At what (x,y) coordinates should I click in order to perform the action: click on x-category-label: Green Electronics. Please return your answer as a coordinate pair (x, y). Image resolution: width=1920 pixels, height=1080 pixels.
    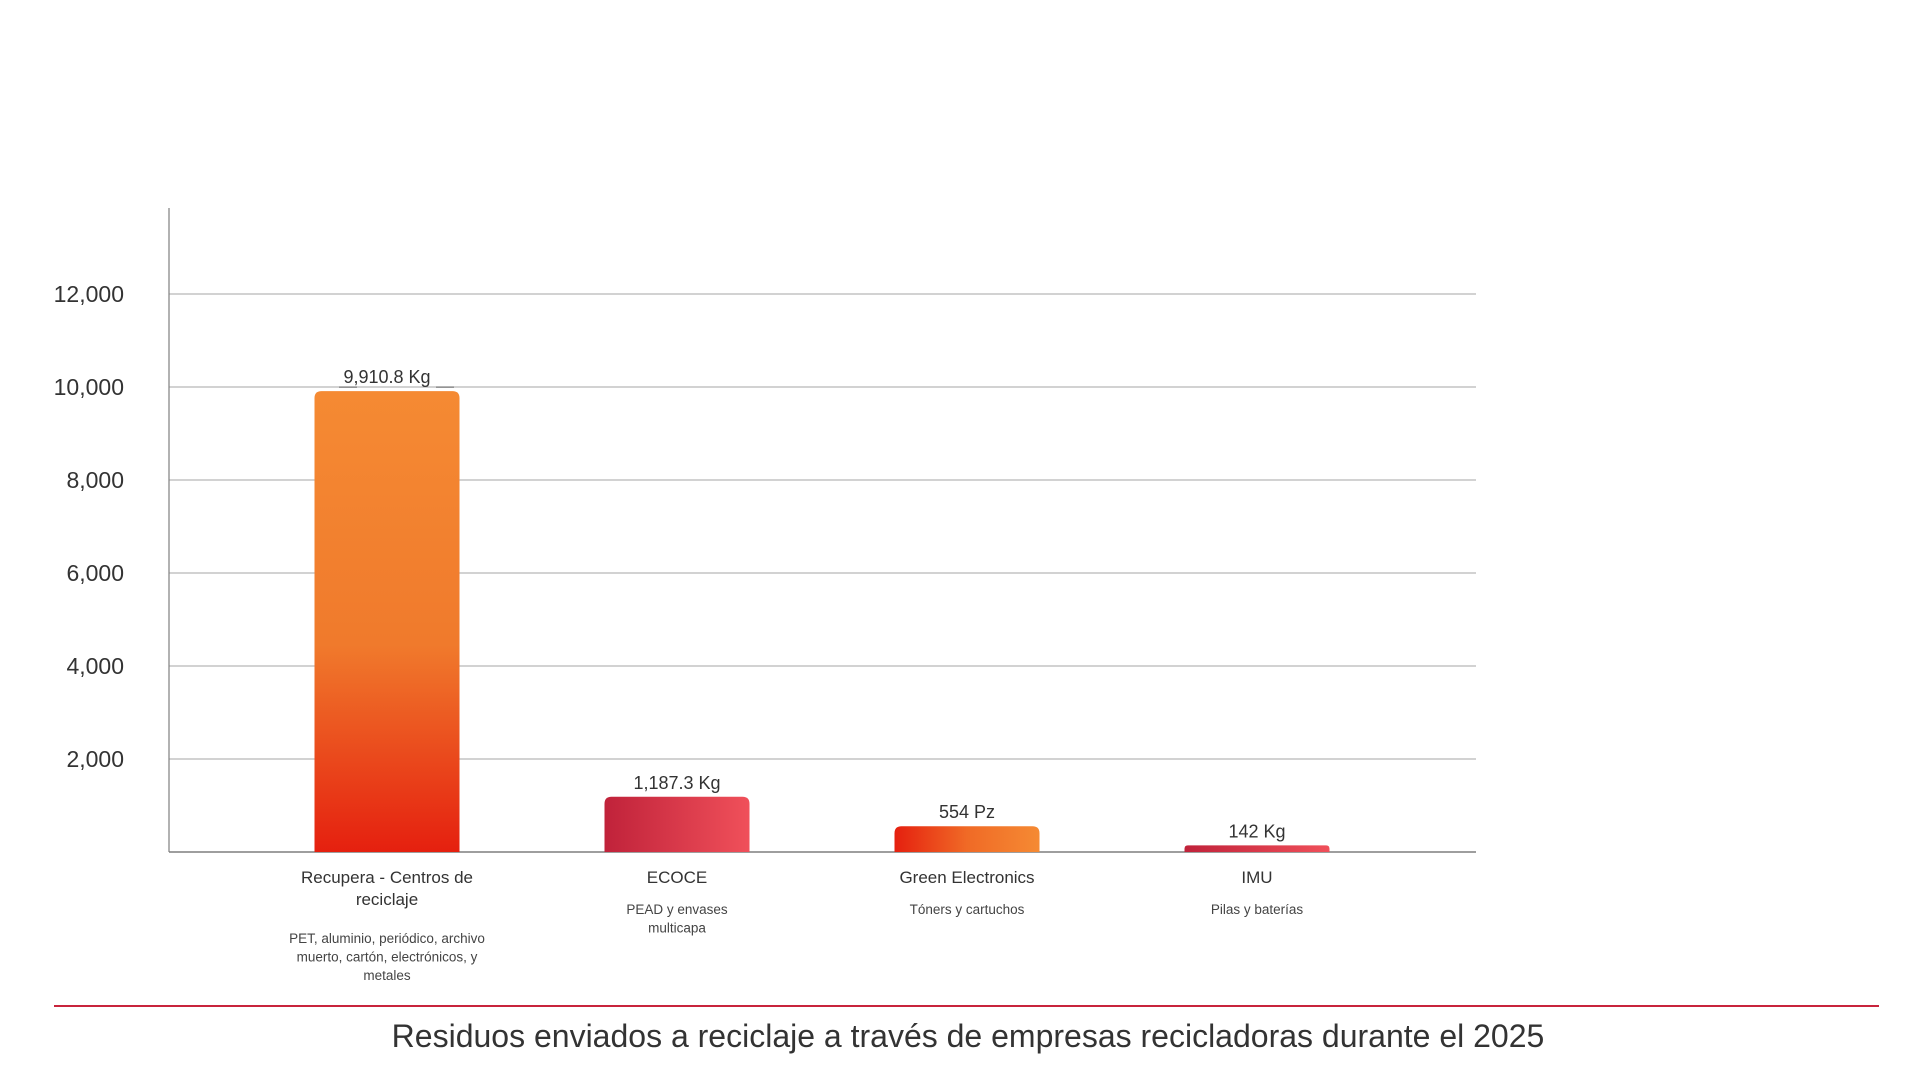
    Looking at the image, I should click on (966, 877).